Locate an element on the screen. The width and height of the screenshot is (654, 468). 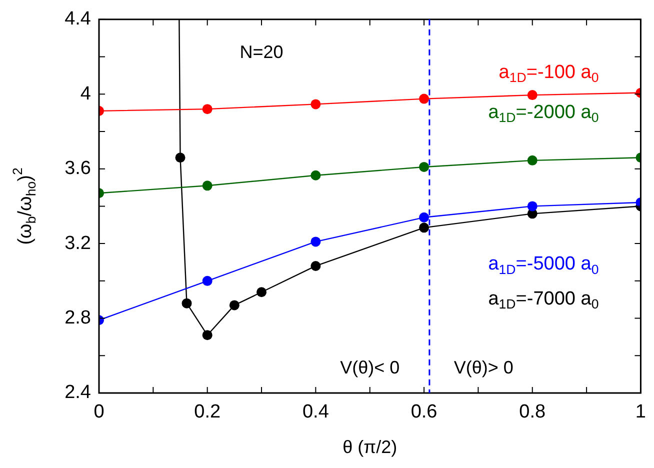
y-tick-label: 2.4 is located at coordinates (78, 393).